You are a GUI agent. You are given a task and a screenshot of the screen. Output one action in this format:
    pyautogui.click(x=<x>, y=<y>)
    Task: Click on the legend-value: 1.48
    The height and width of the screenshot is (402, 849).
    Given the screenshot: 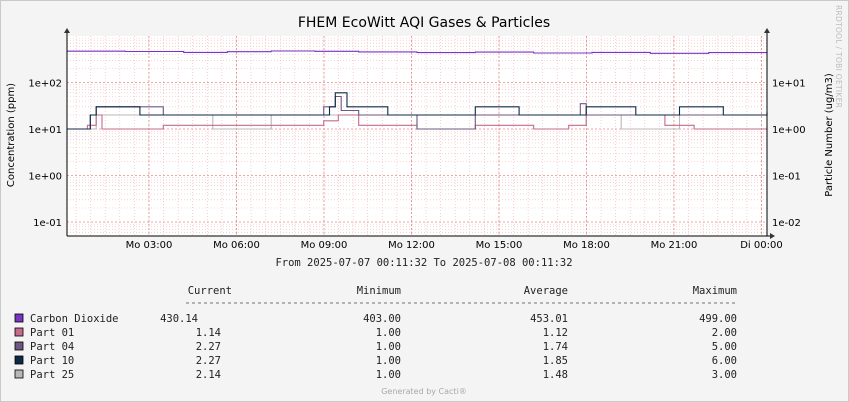 What is the action you would take?
    pyautogui.click(x=555, y=375)
    